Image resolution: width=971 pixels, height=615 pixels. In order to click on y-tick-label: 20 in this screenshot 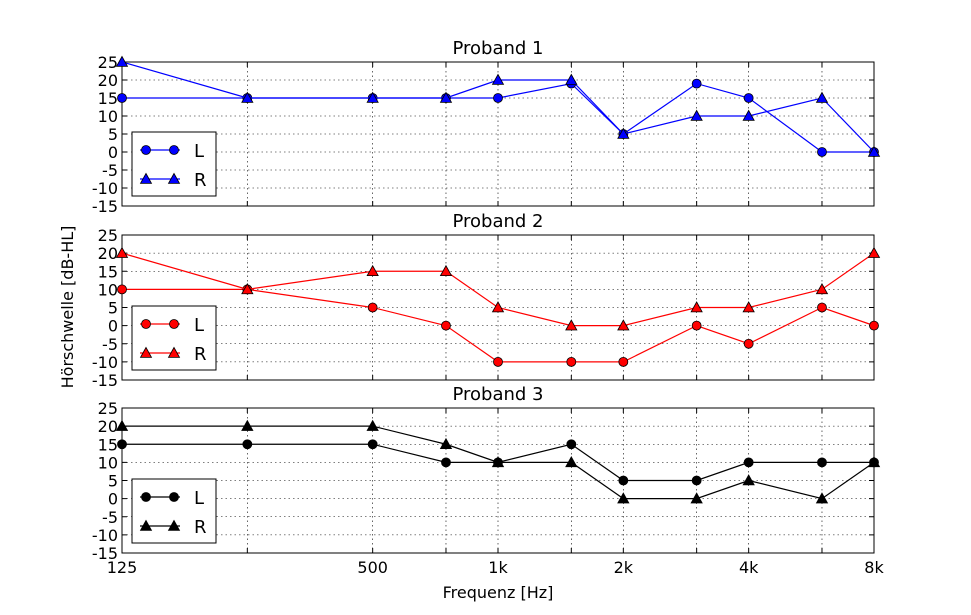, I will do `click(108, 426)`.